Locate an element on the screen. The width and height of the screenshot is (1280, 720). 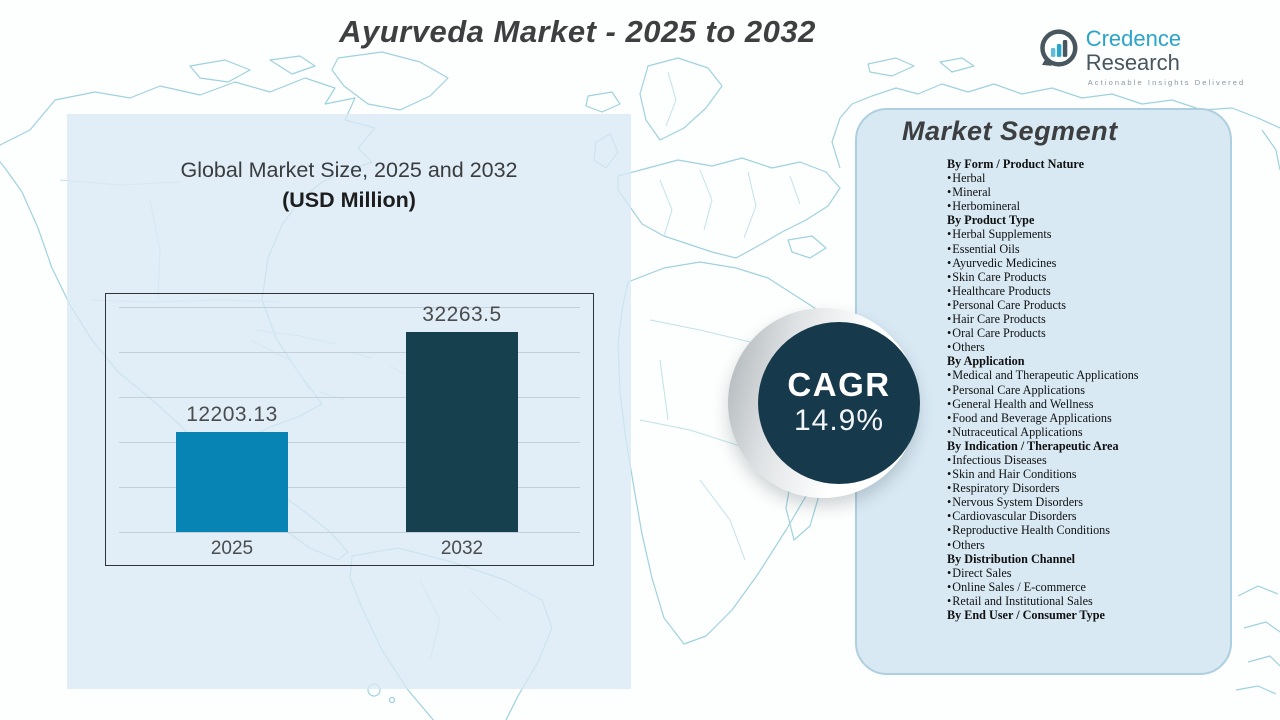
segment-item: Skin and Hair Conditions is located at coordinates (1084, 474).